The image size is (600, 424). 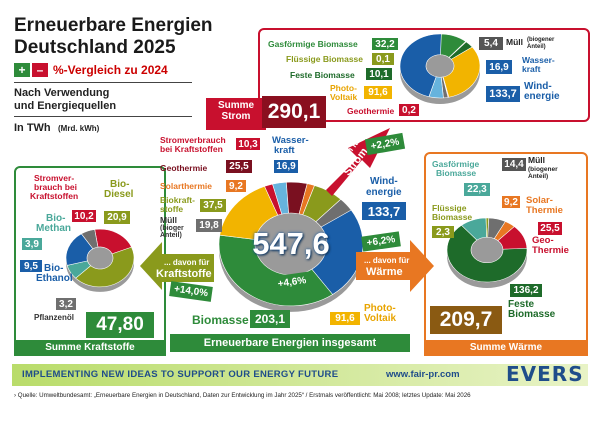 I want to click on strom-geo-label: Geothermie, so click(x=371, y=111).